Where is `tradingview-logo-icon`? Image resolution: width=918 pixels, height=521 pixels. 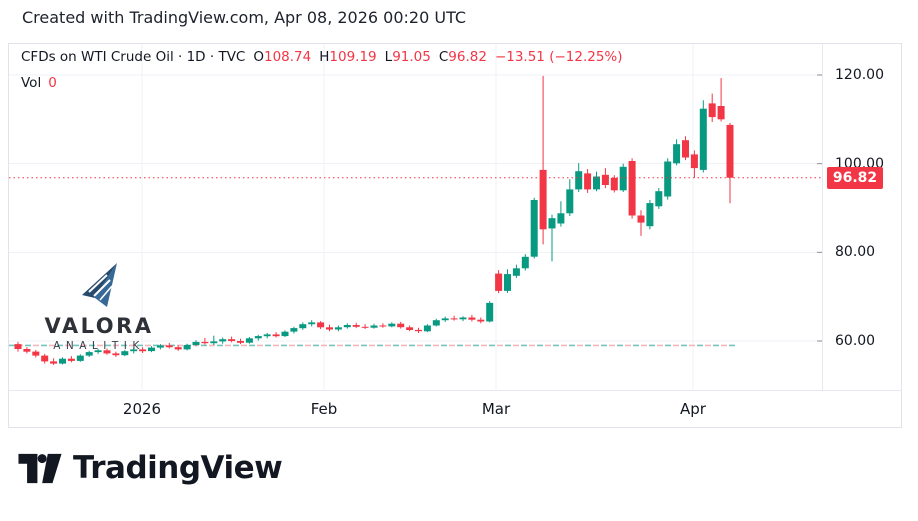 tradingview-logo-icon is located at coordinates (40, 468).